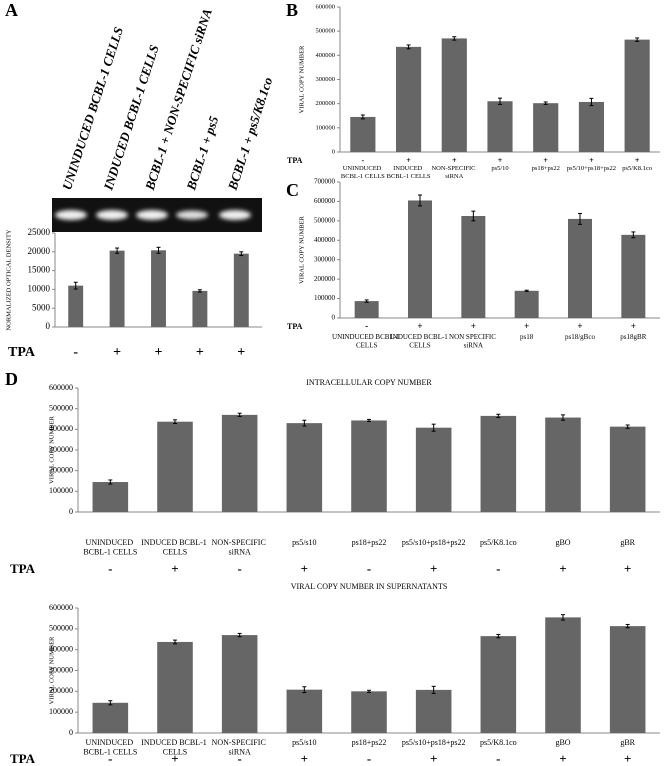 This screenshot has width=664, height=766. Describe the element at coordinates (8, 280) in the screenshot. I see `y-axis-label: NORMALIZED OPTICAL DENSITY` at that location.